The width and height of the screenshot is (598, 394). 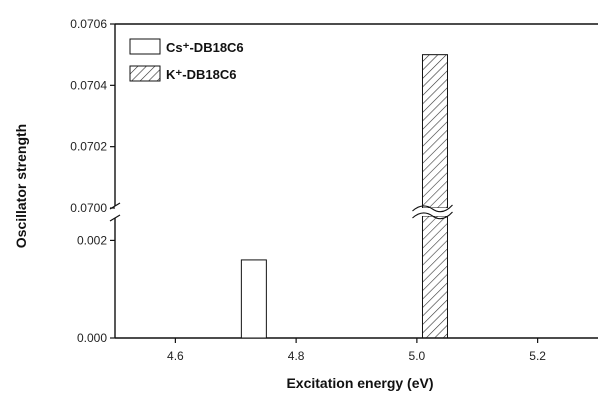 What do you see at coordinates (186, 60) in the screenshot?
I see `legend: Cs⁺-DB18C6 K⁺-DB18C6` at bounding box center [186, 60].